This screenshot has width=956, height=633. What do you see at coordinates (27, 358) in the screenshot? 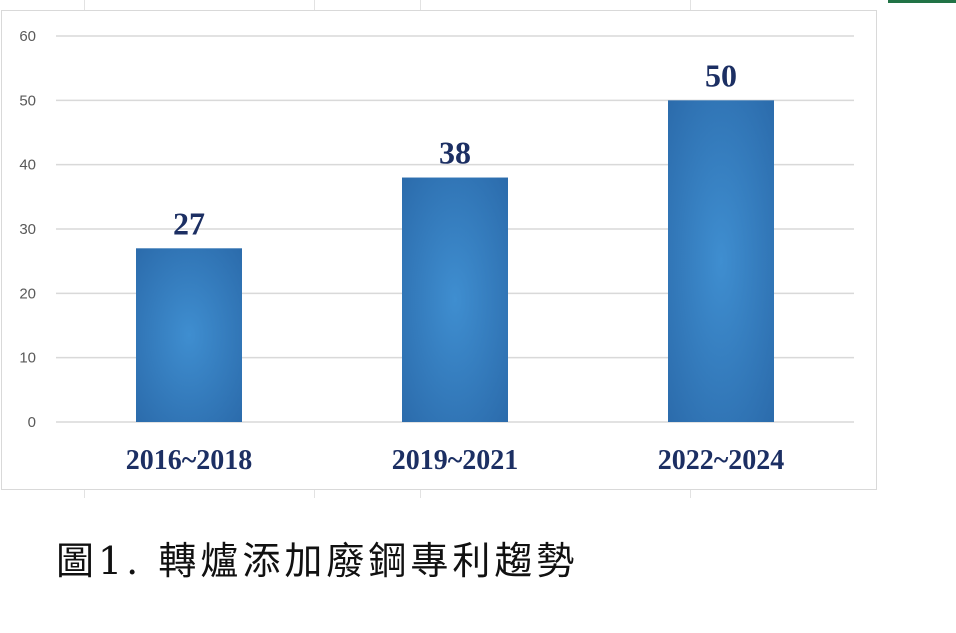
I see `y-tick-label: 10` at bounding box center [27, 358].